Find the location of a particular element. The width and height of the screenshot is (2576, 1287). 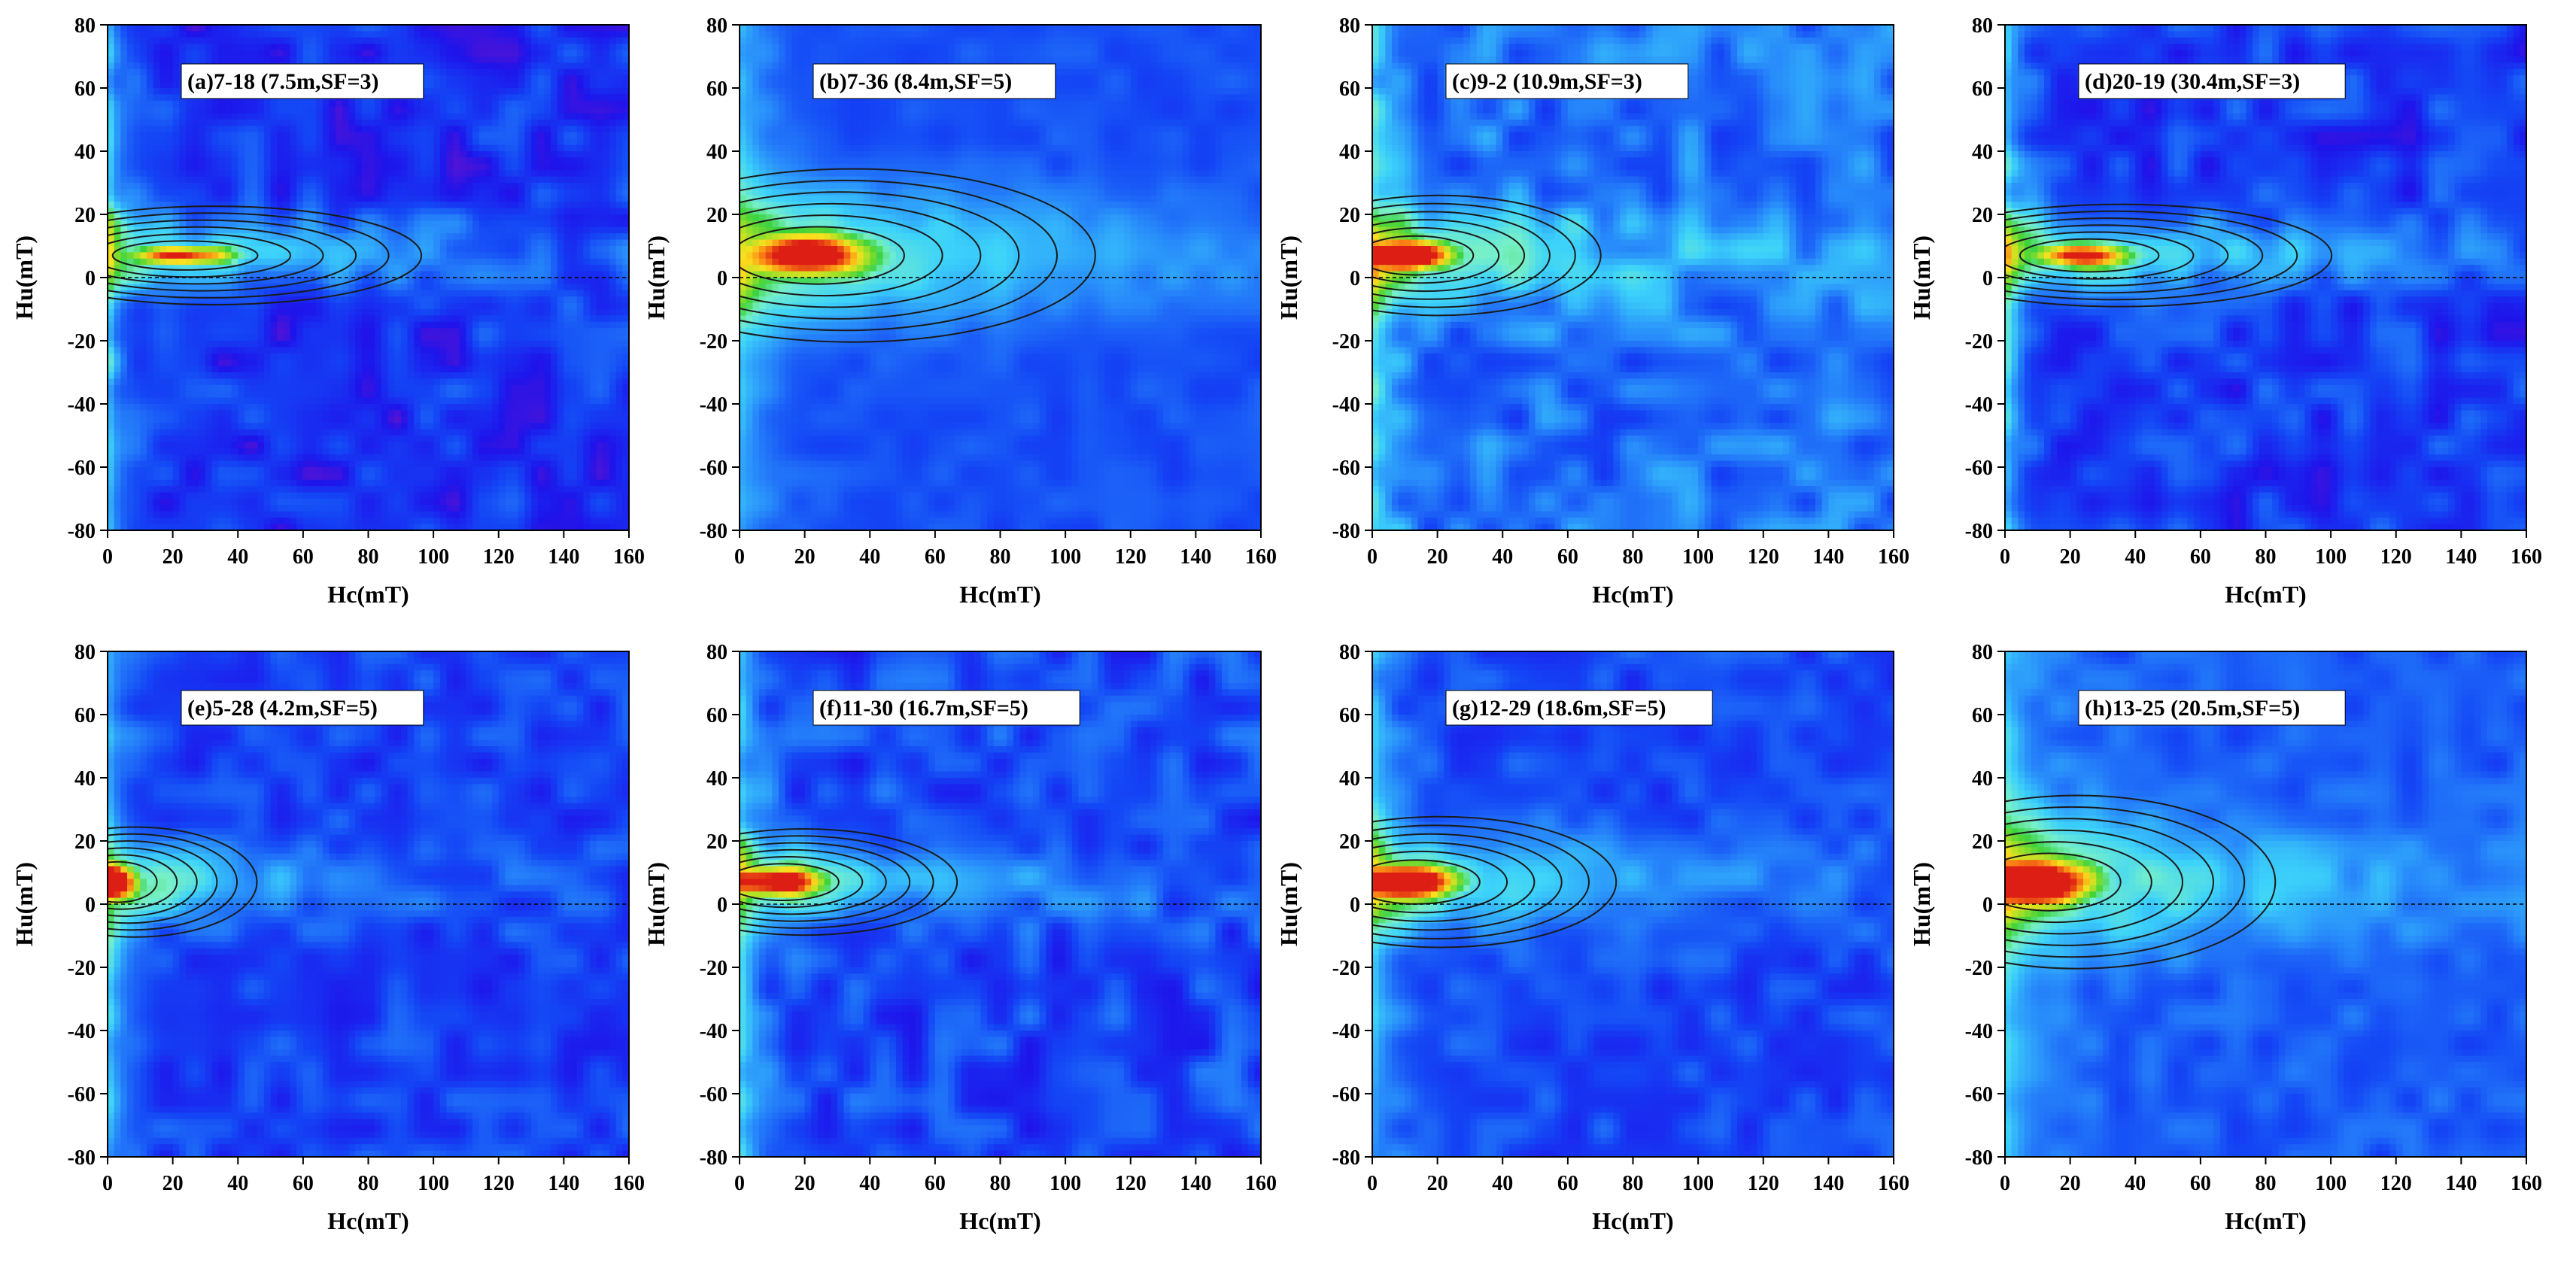

panel-label: (c)9-2 (10.9m,SF=3) is located at coordinates (1547, 81).